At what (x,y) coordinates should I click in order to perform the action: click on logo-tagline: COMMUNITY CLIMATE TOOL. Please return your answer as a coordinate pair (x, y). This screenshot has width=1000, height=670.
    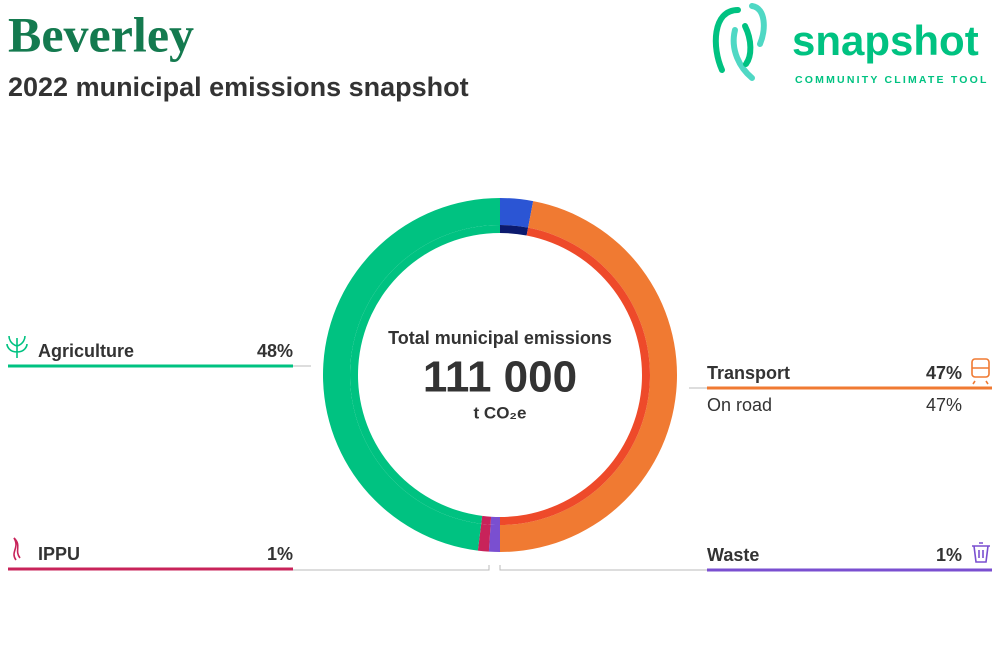
    Looking at the image, I should click on (892, 80).